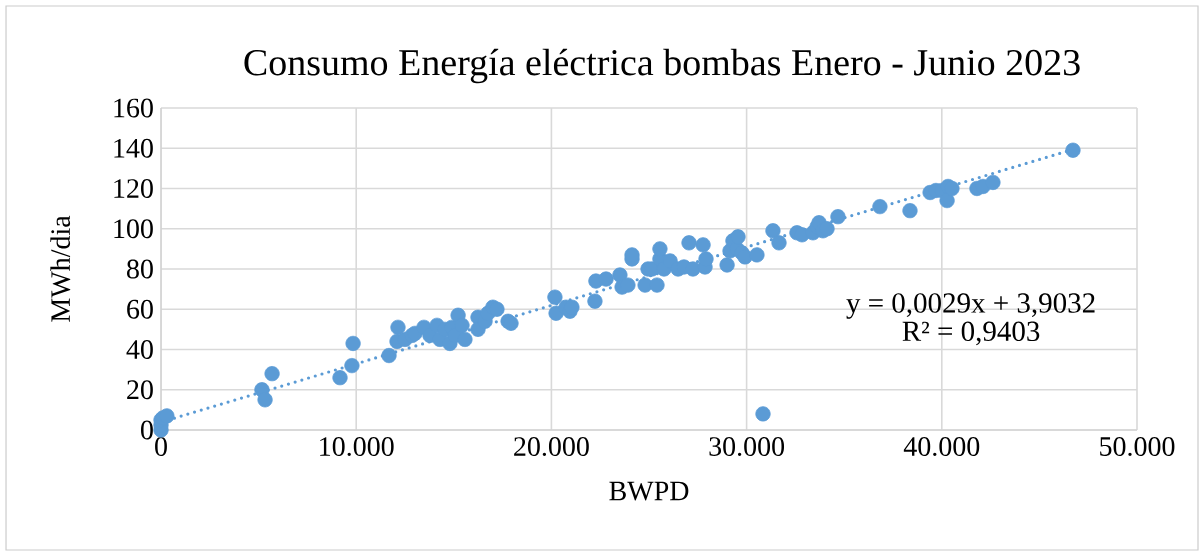  I want to click on x-tick-label: 10.000, so click(357, 447).